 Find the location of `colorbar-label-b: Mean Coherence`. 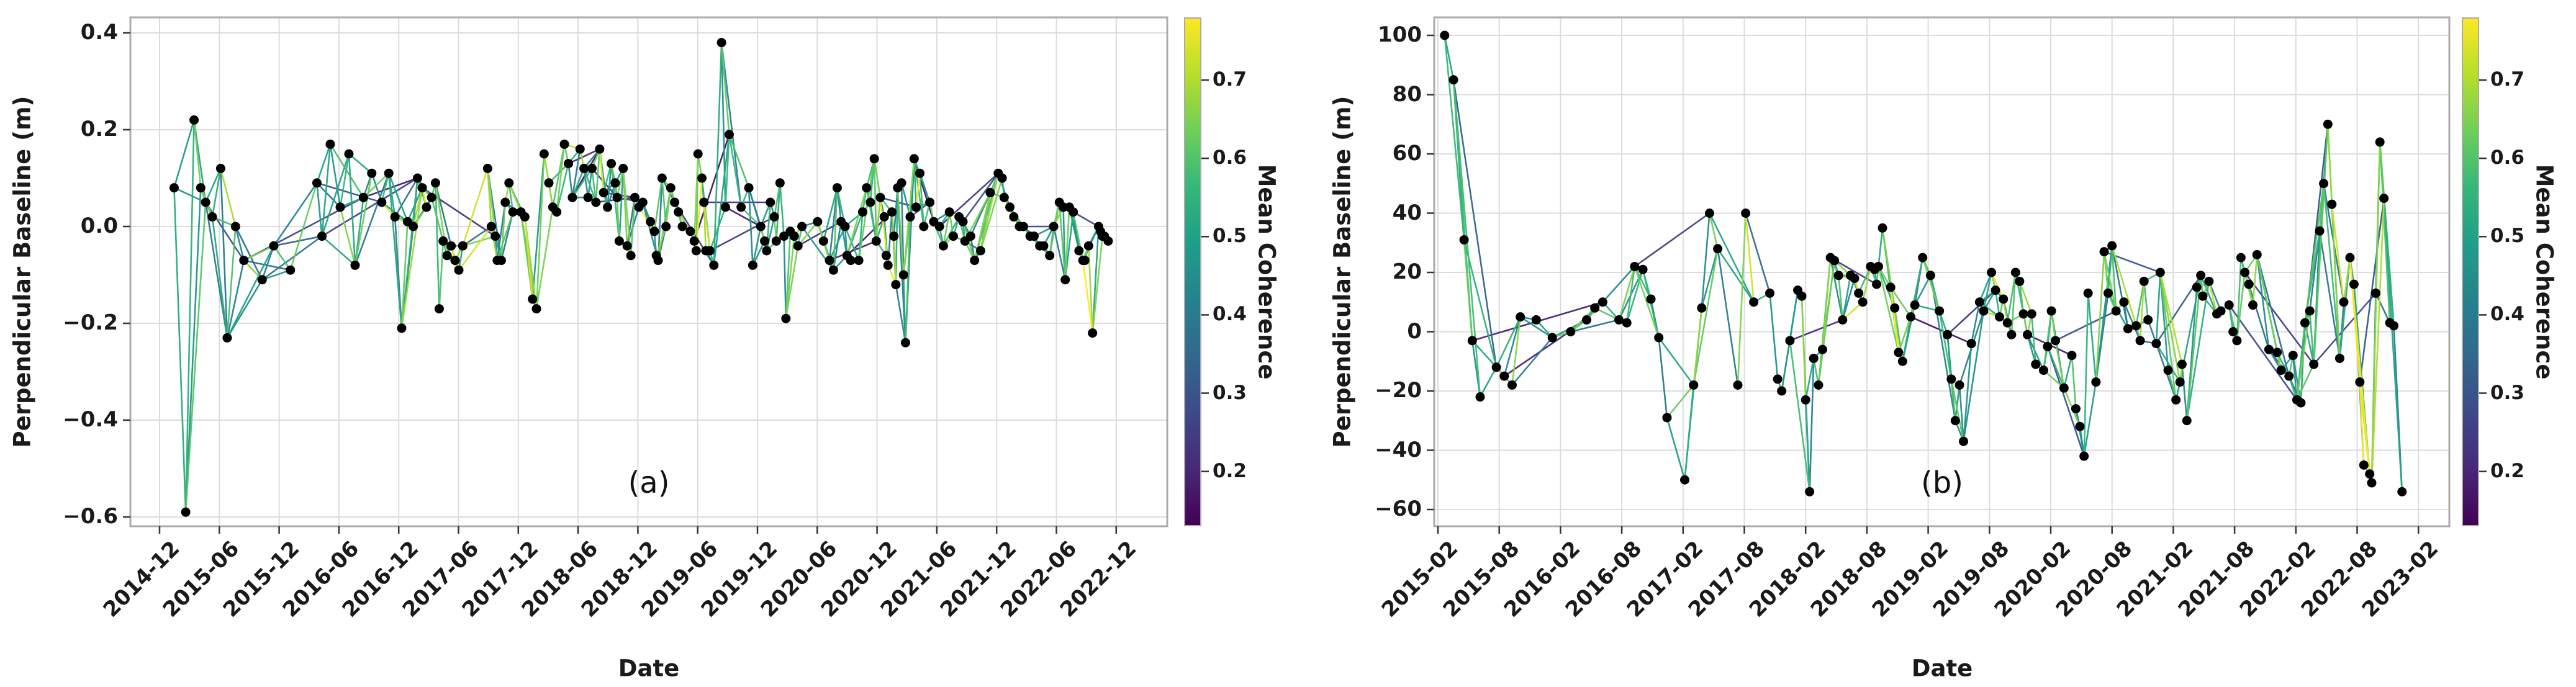

colorbar-label-b: Mean Coherence is located at coordinates (2544, 272).